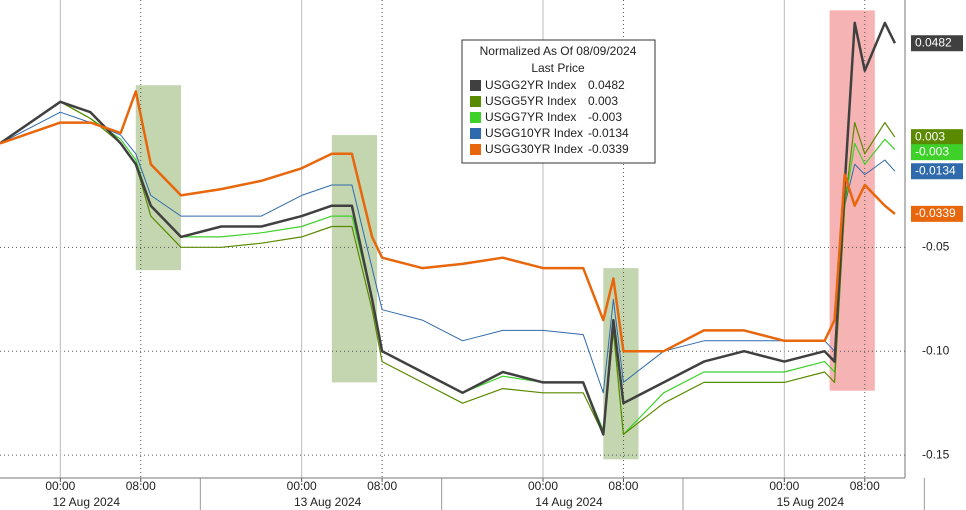 Image resolution: width=966 pixels, height=510 pixels. What do you see at coordinates (558, 51) in the screenshot?
I see `legend-title: Normalized As Of 08/09/2024` at bounding box center [558, 51].